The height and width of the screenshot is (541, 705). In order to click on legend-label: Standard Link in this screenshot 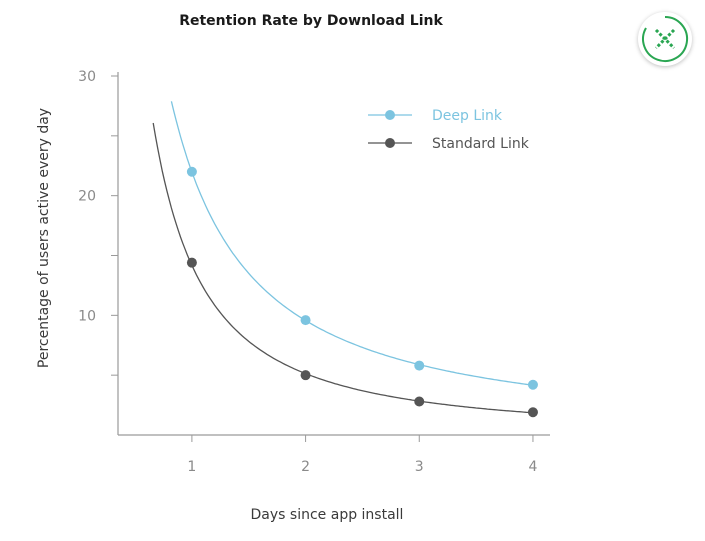, I will do `click(481, 144)`.